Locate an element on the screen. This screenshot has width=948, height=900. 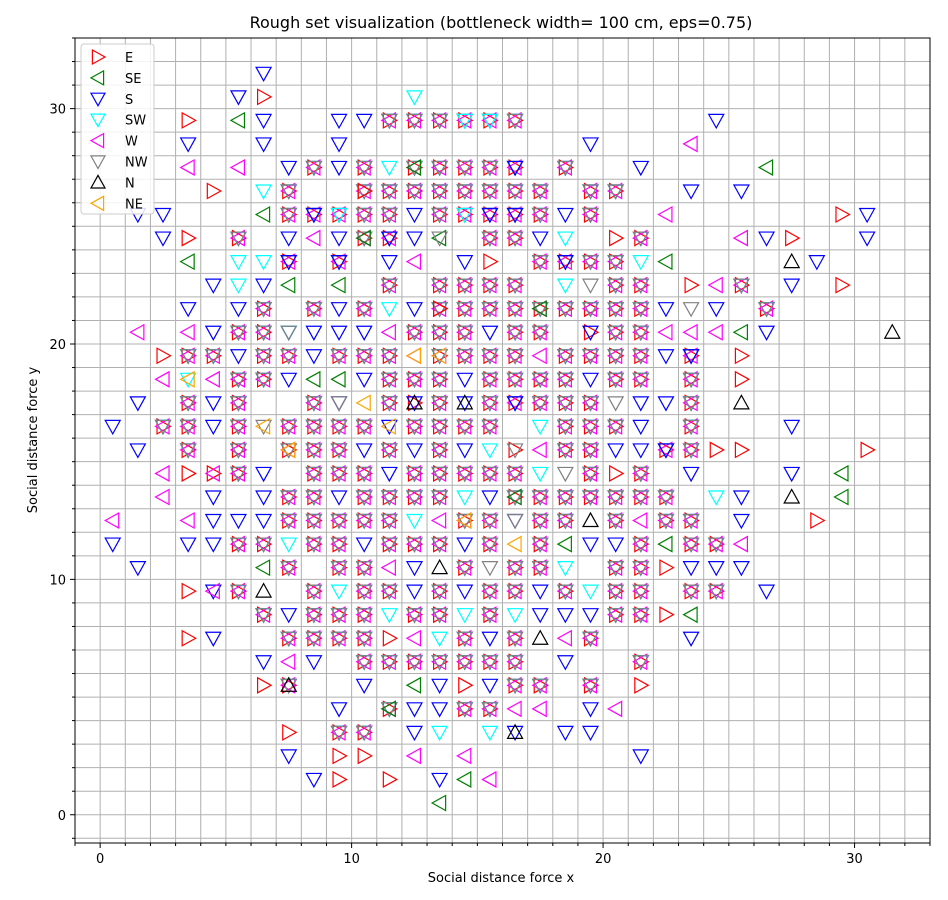
point-ne is located at coordinates (514, 544).